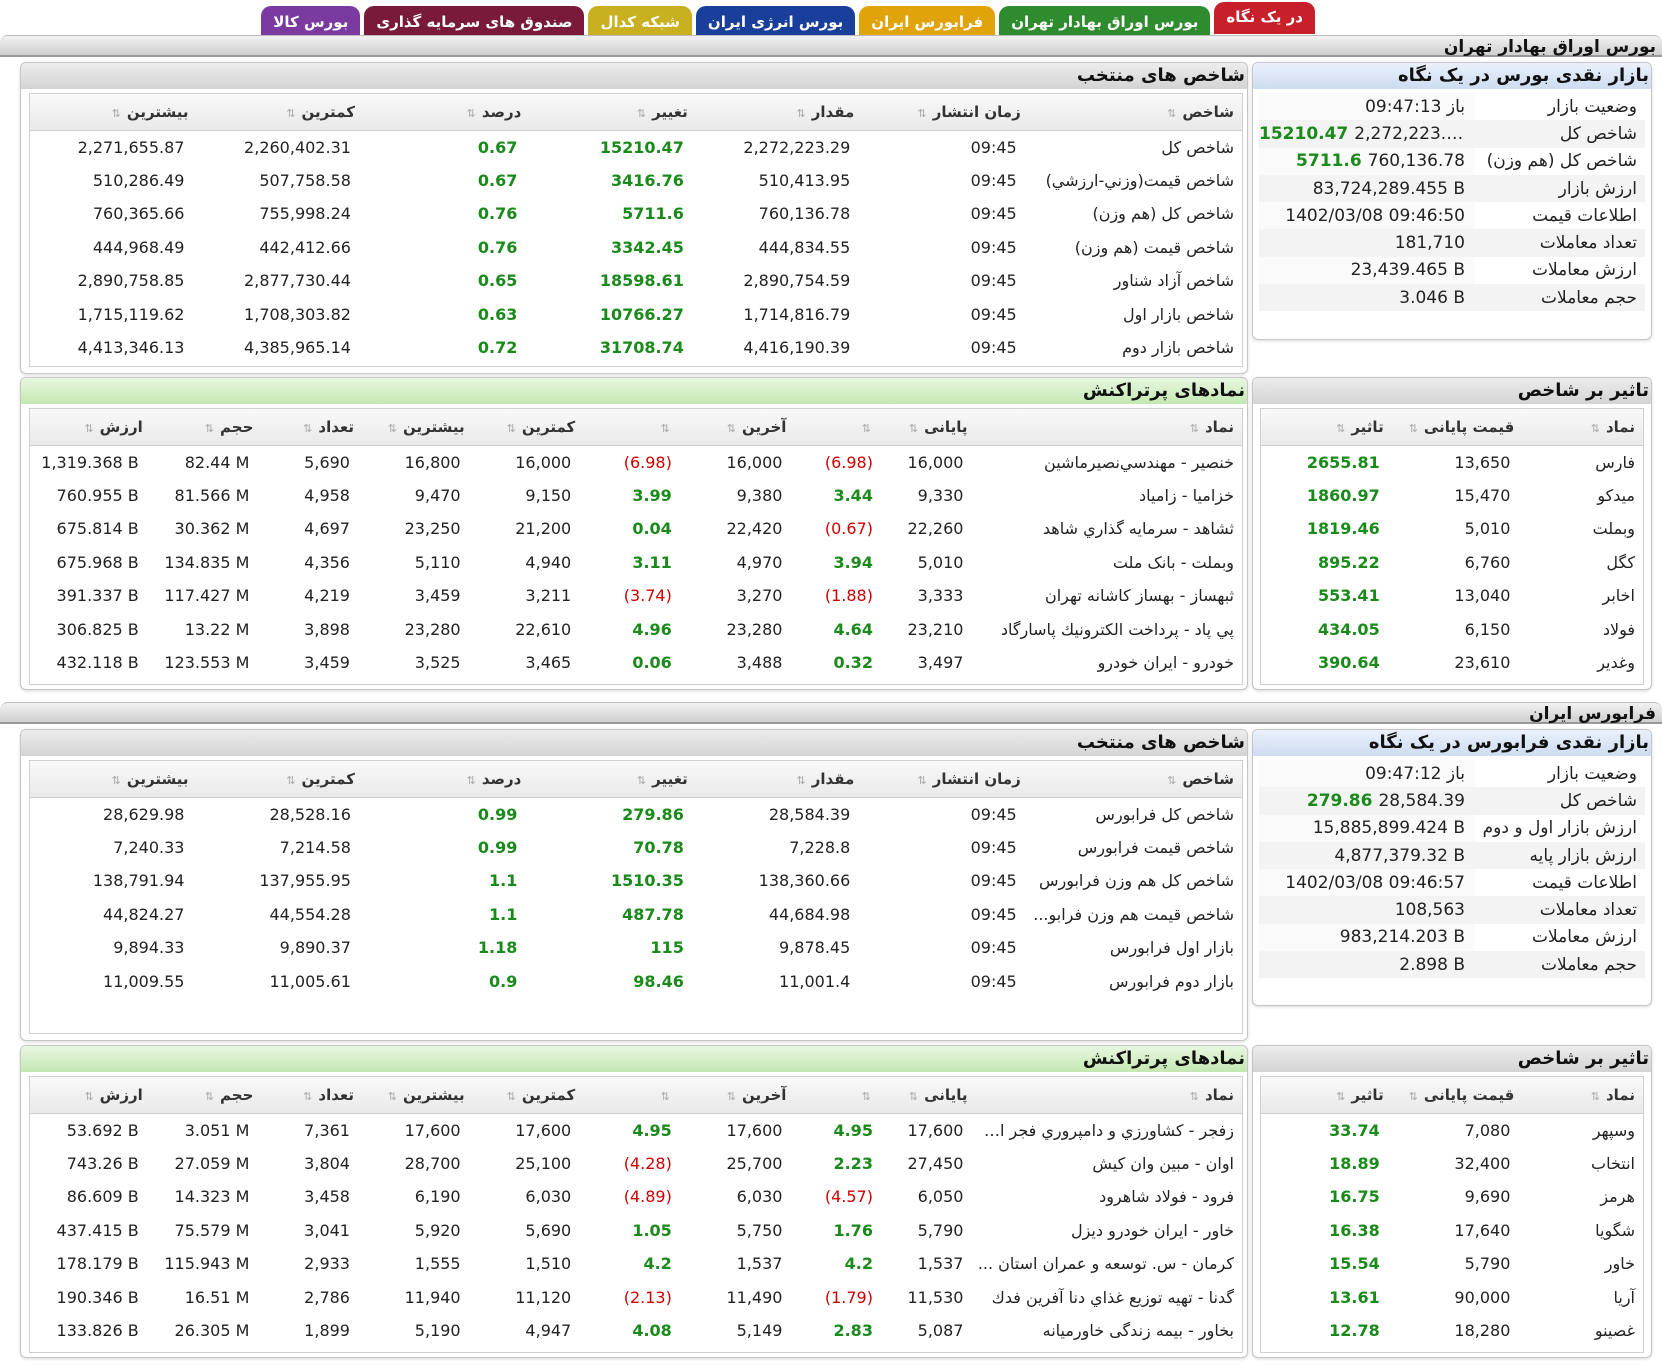  What do you see at coordinates (1616, 495) in the screenshot?
I see `symbol-link: میدکو` at bounding box center [1616, 495].